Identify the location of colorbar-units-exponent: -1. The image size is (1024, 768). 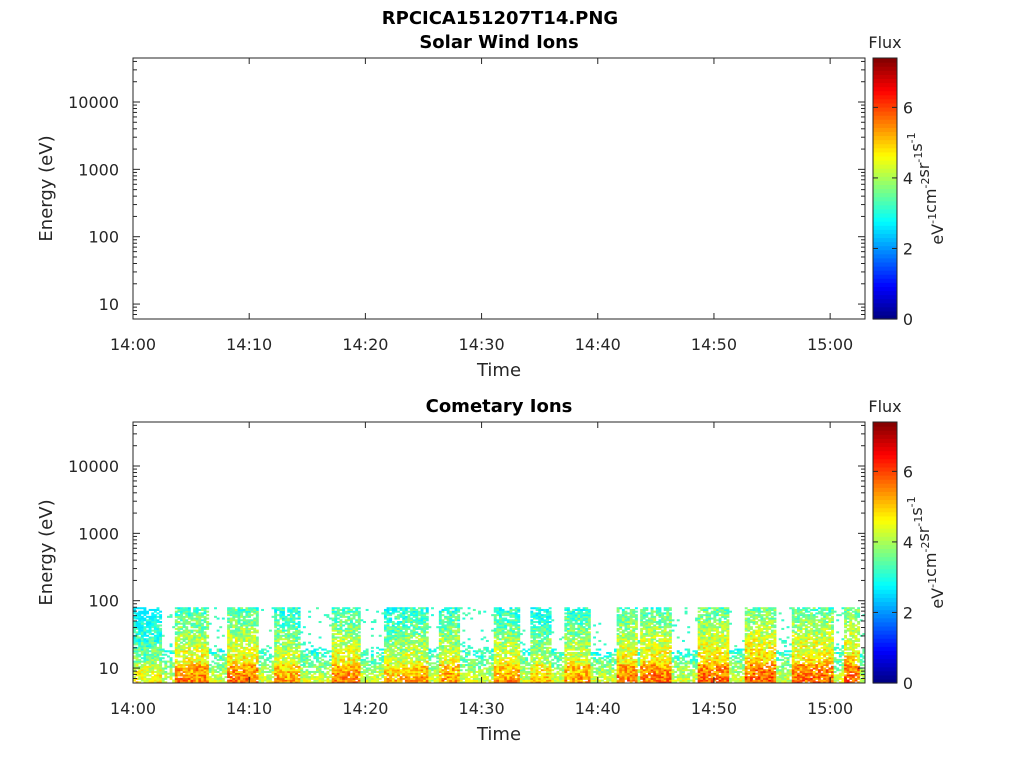
(918, 157).